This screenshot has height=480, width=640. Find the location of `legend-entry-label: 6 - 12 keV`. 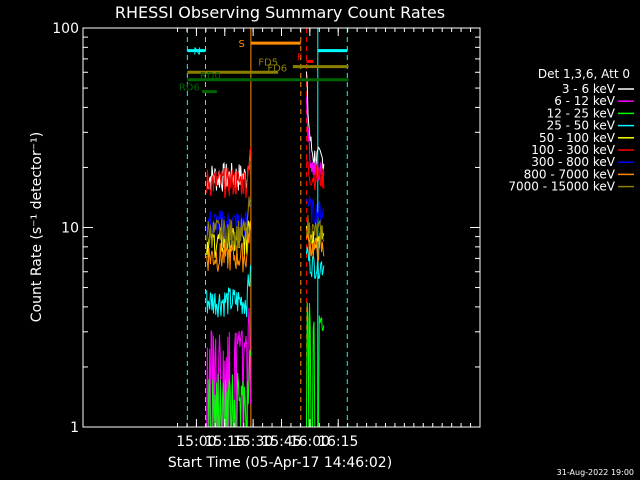

legend-entry-label: 6 - 12 keV is located at coordinates (585, 101).